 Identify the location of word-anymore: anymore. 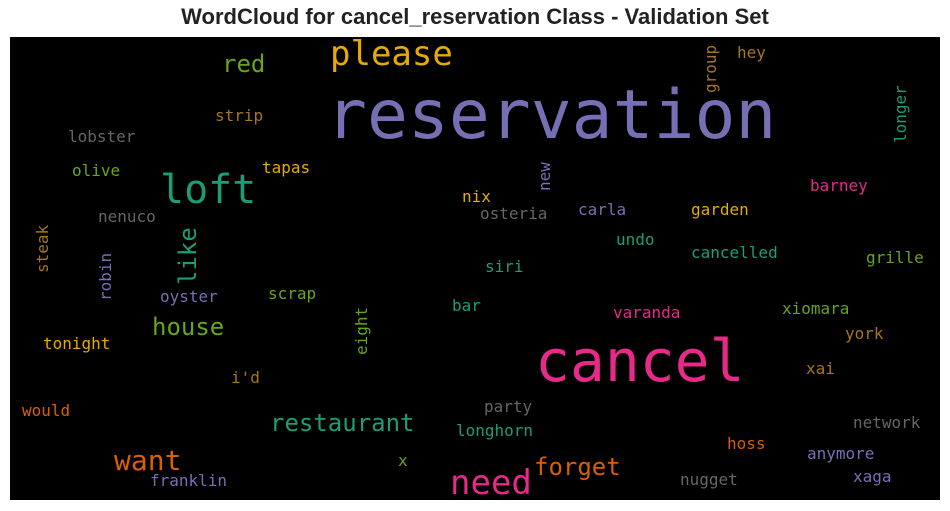
(841, 453).